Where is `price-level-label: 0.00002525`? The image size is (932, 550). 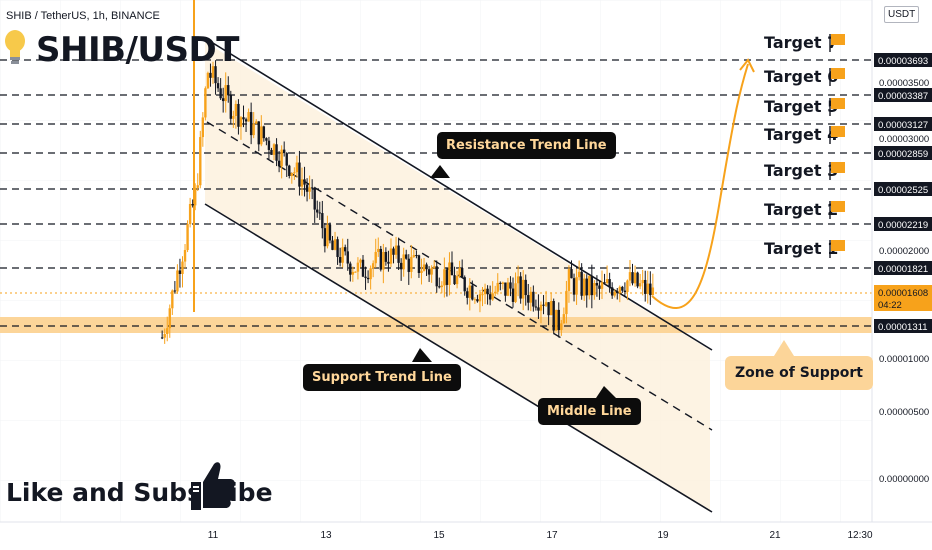 price-level-label: 0.00002525 is located at coordinates (903, 190).